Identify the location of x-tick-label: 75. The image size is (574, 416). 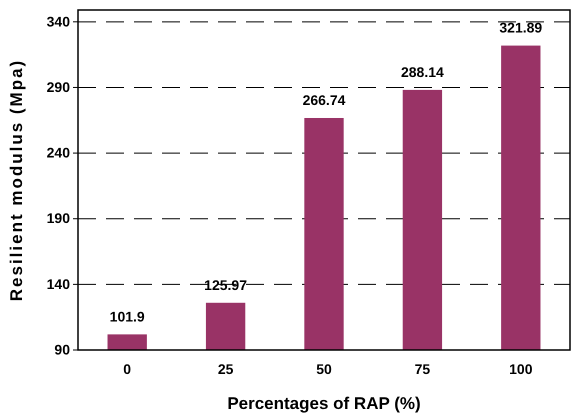
(422, 368).